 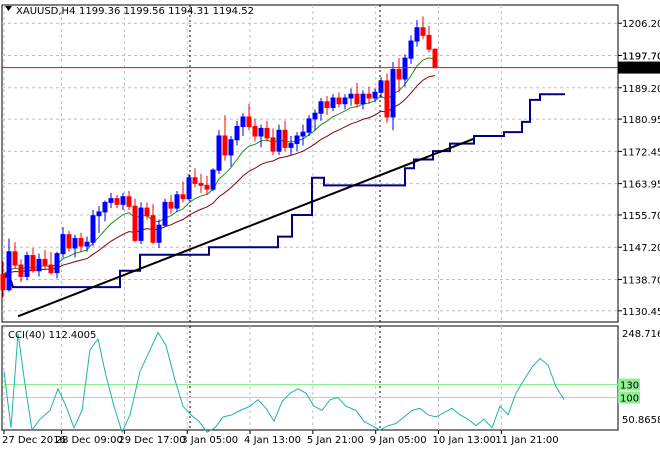 What do you see at coordinates (34, 440) in the screenshot?
I see `time-tick-label: 27 Dec 2016` at bounding box center [34, 440].